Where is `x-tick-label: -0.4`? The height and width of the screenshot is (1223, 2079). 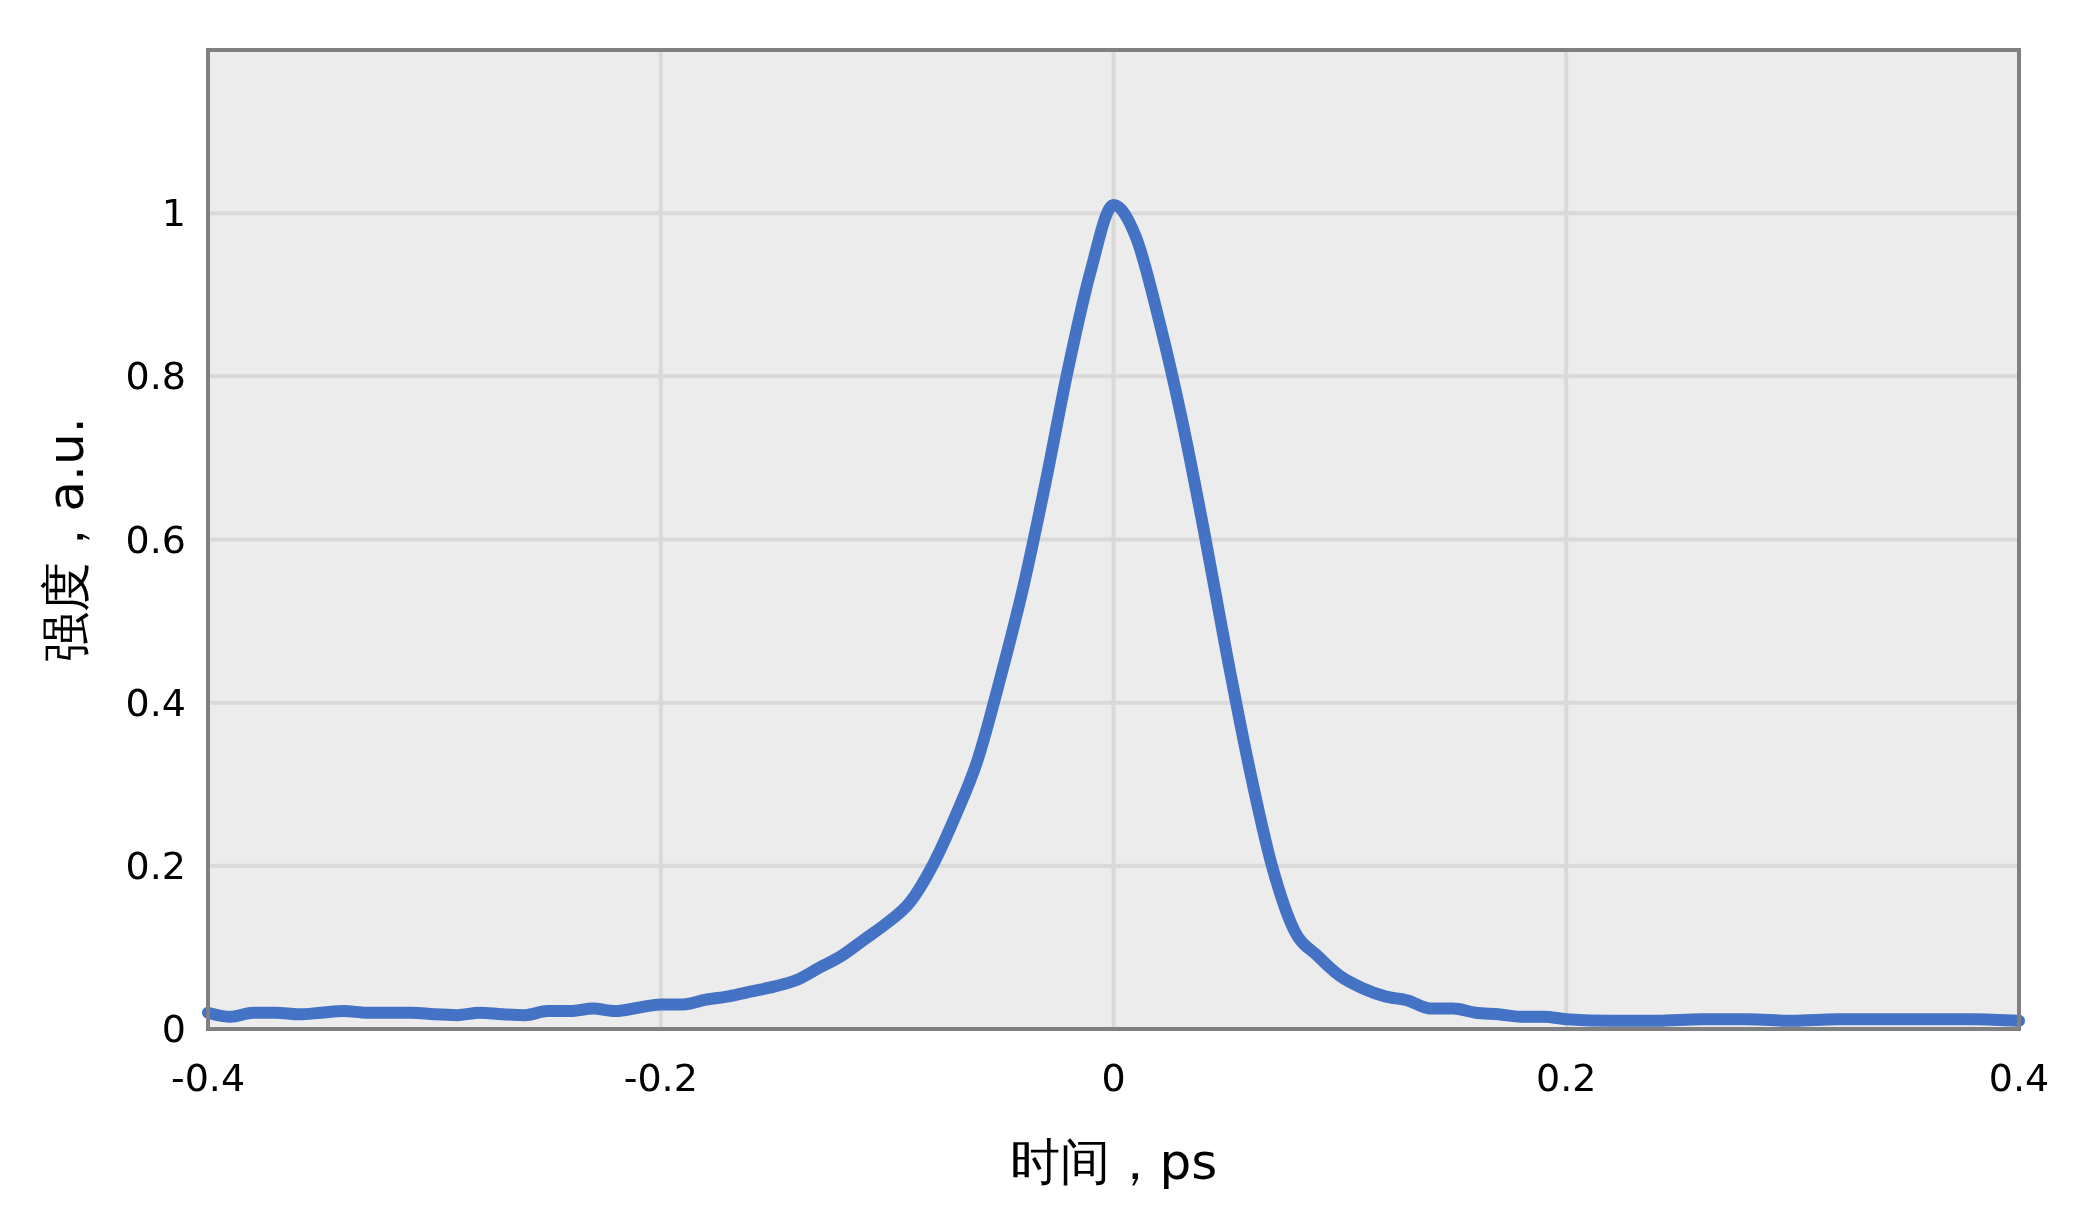
x-tick-label: -0.4 is located at coordinates (208, 1078).